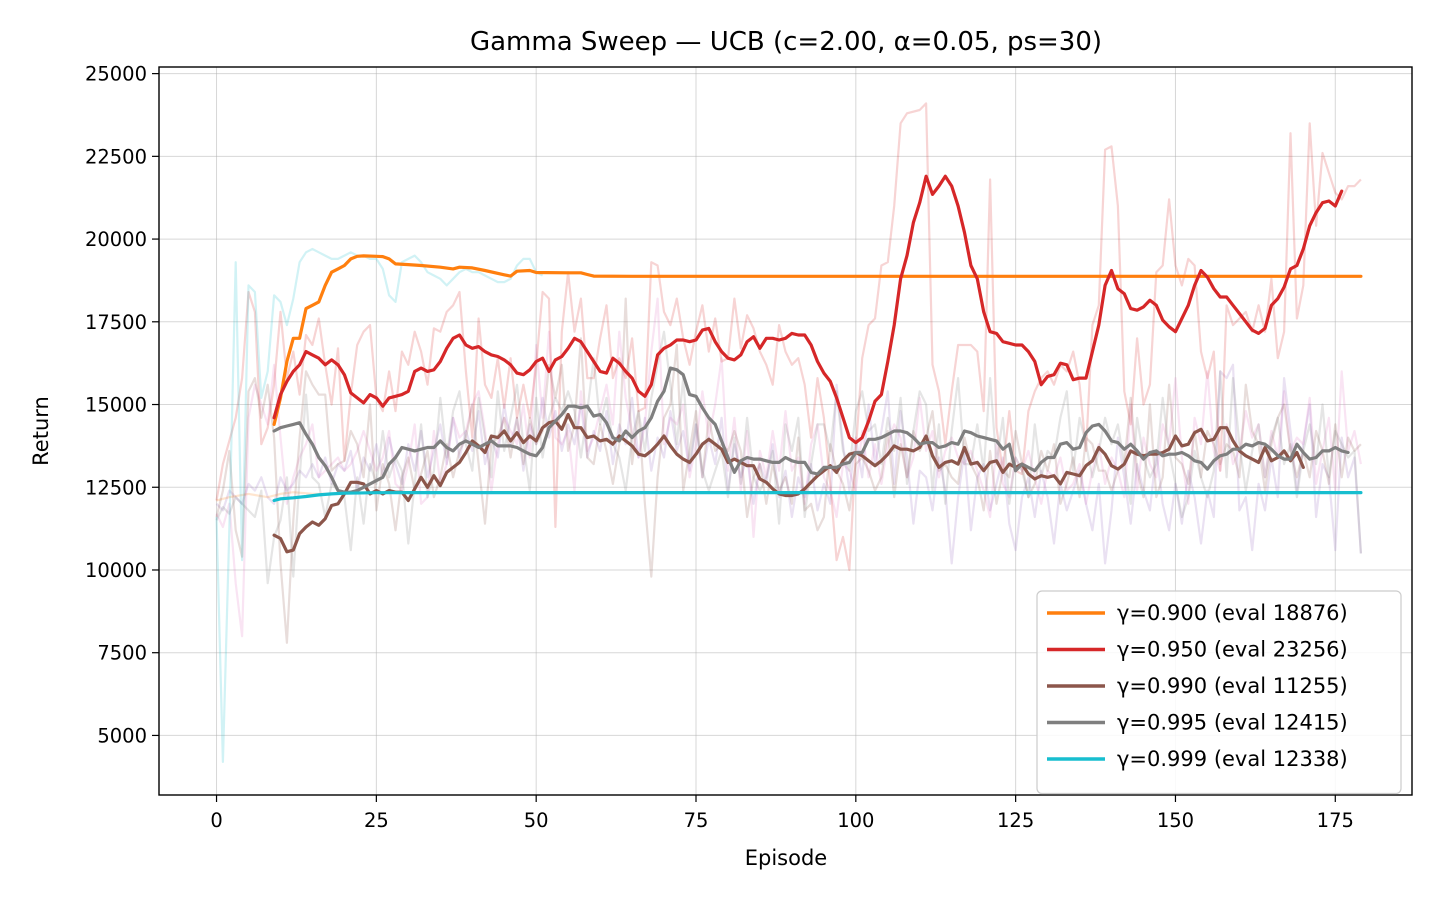 This screenshot has height=900, width=1440. Describe the element at coordinates (116, 487) in the screenshot. I see `y-tick-label: 12500` at that location.